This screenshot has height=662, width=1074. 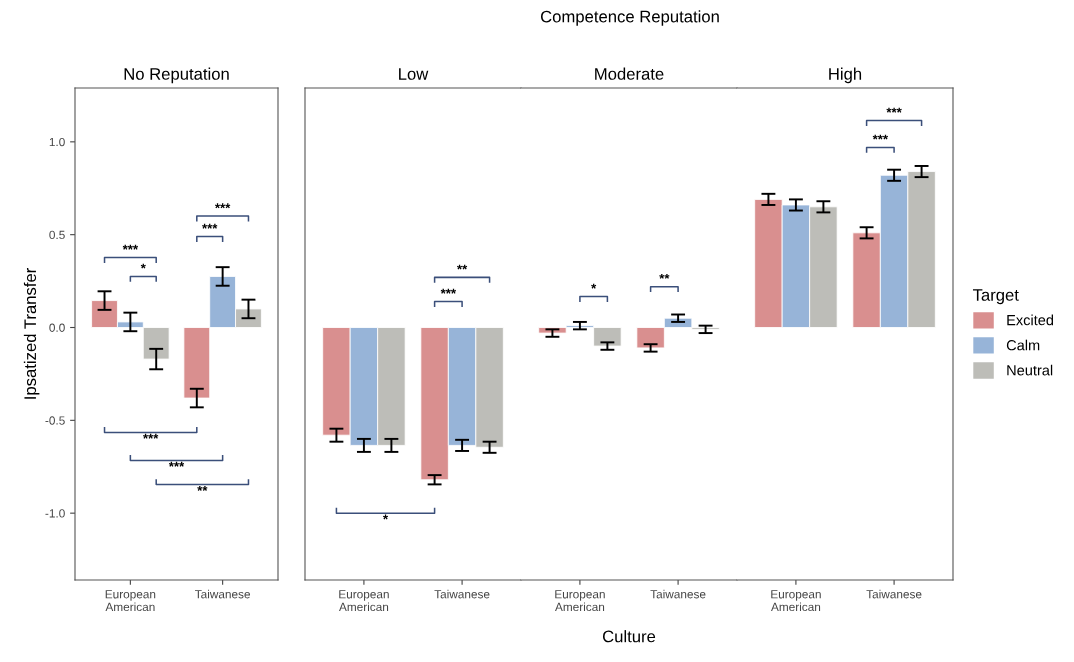 What do you see at coordinates (1030, 370) in the screenshot?
I see `legend-label: Neutral` at bounding box center [1030, 370].